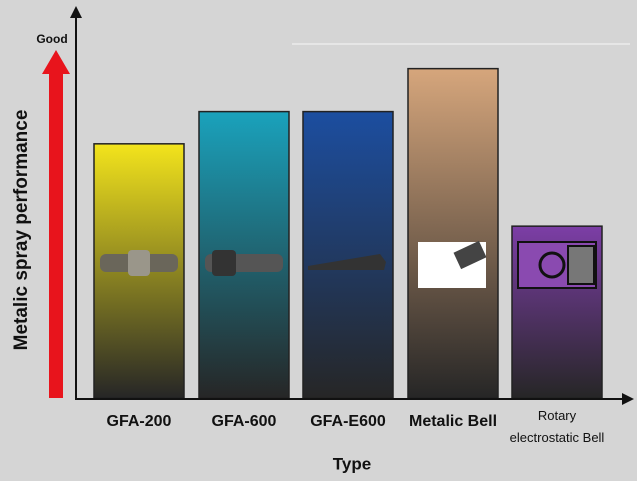 Image resolution: width=637 pixels, height=481 pixels. I want to click on performance-arrow, so click(56, 235).